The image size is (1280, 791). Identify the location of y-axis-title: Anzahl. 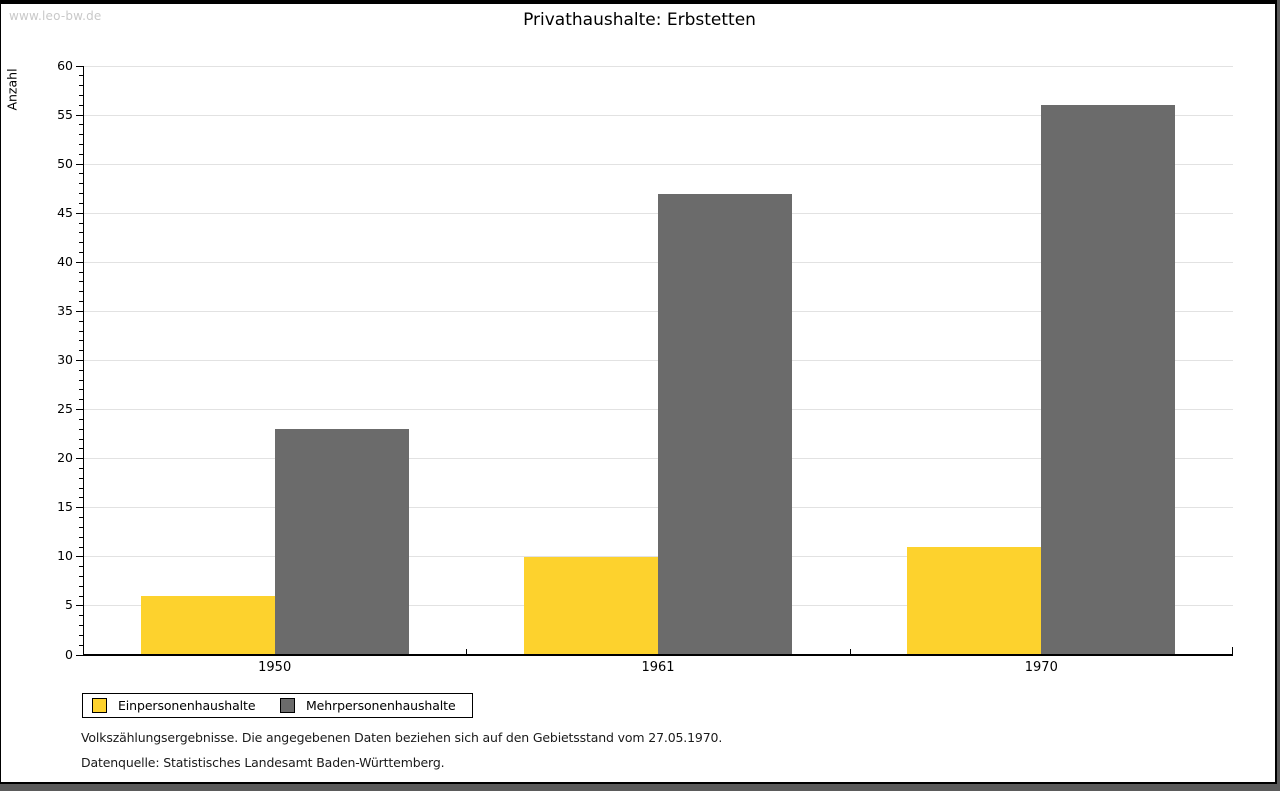
(12, 89).